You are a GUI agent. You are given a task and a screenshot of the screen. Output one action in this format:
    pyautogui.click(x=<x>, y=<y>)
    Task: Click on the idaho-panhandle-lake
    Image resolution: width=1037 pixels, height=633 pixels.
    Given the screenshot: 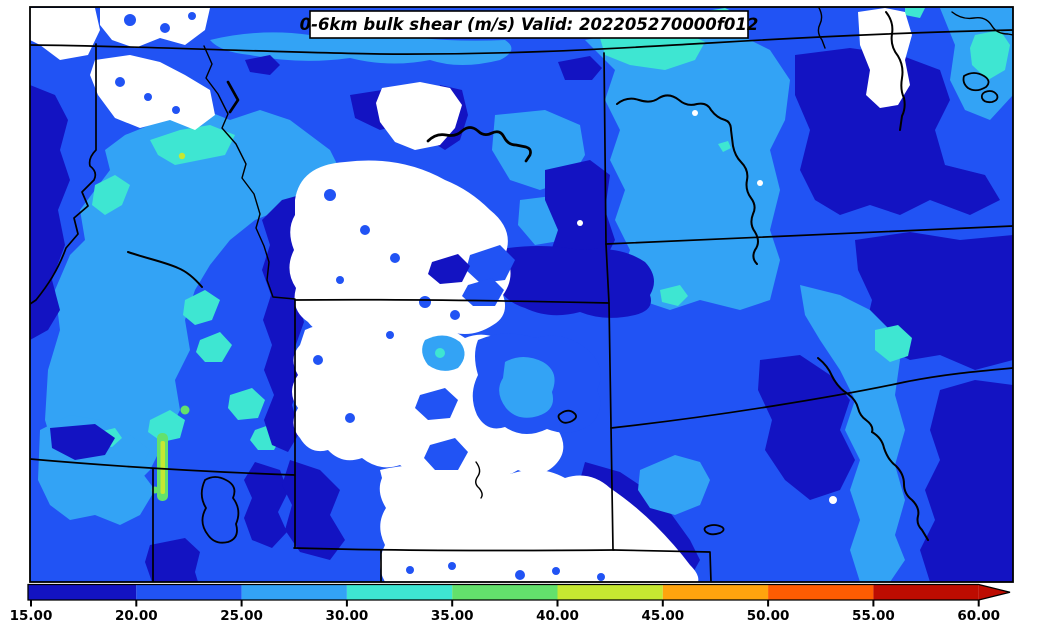 What is the action you would take?
    pyautogui.click(x=233, y=97)
    